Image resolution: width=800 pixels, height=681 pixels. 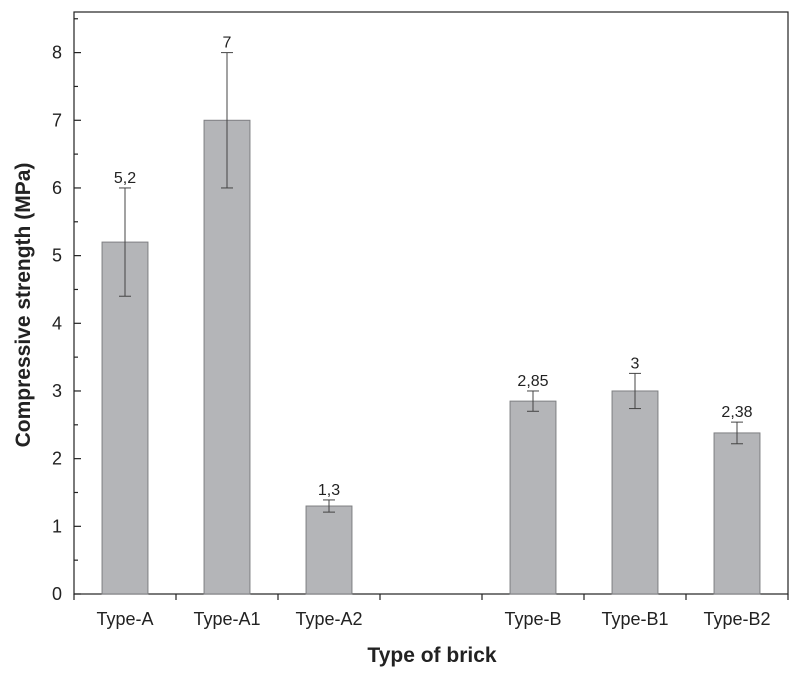 I want to click on x-tick-label: Type-B, so click(x=532, y=619).